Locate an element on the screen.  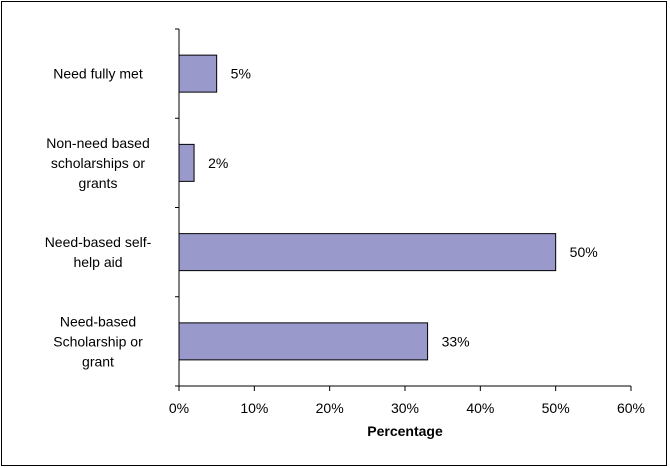
x-tick-label: 0% is located at coordinates (179, 408).